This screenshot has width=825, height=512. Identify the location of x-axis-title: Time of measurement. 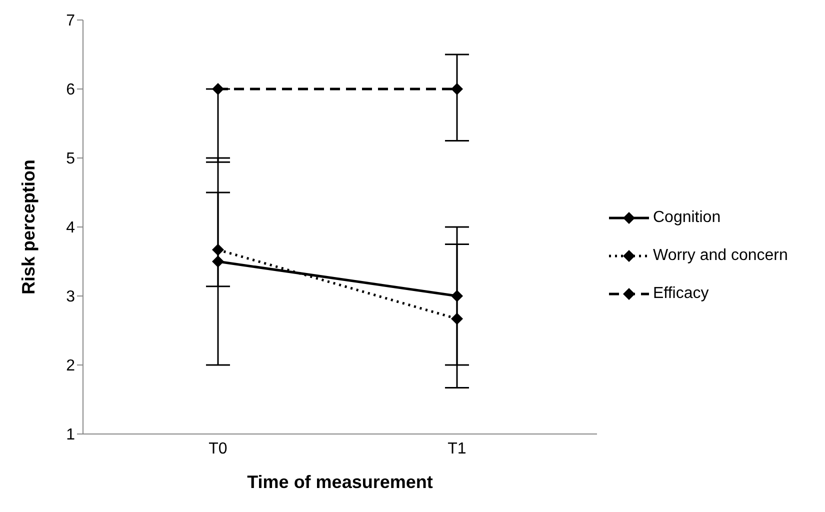
(340, 482).